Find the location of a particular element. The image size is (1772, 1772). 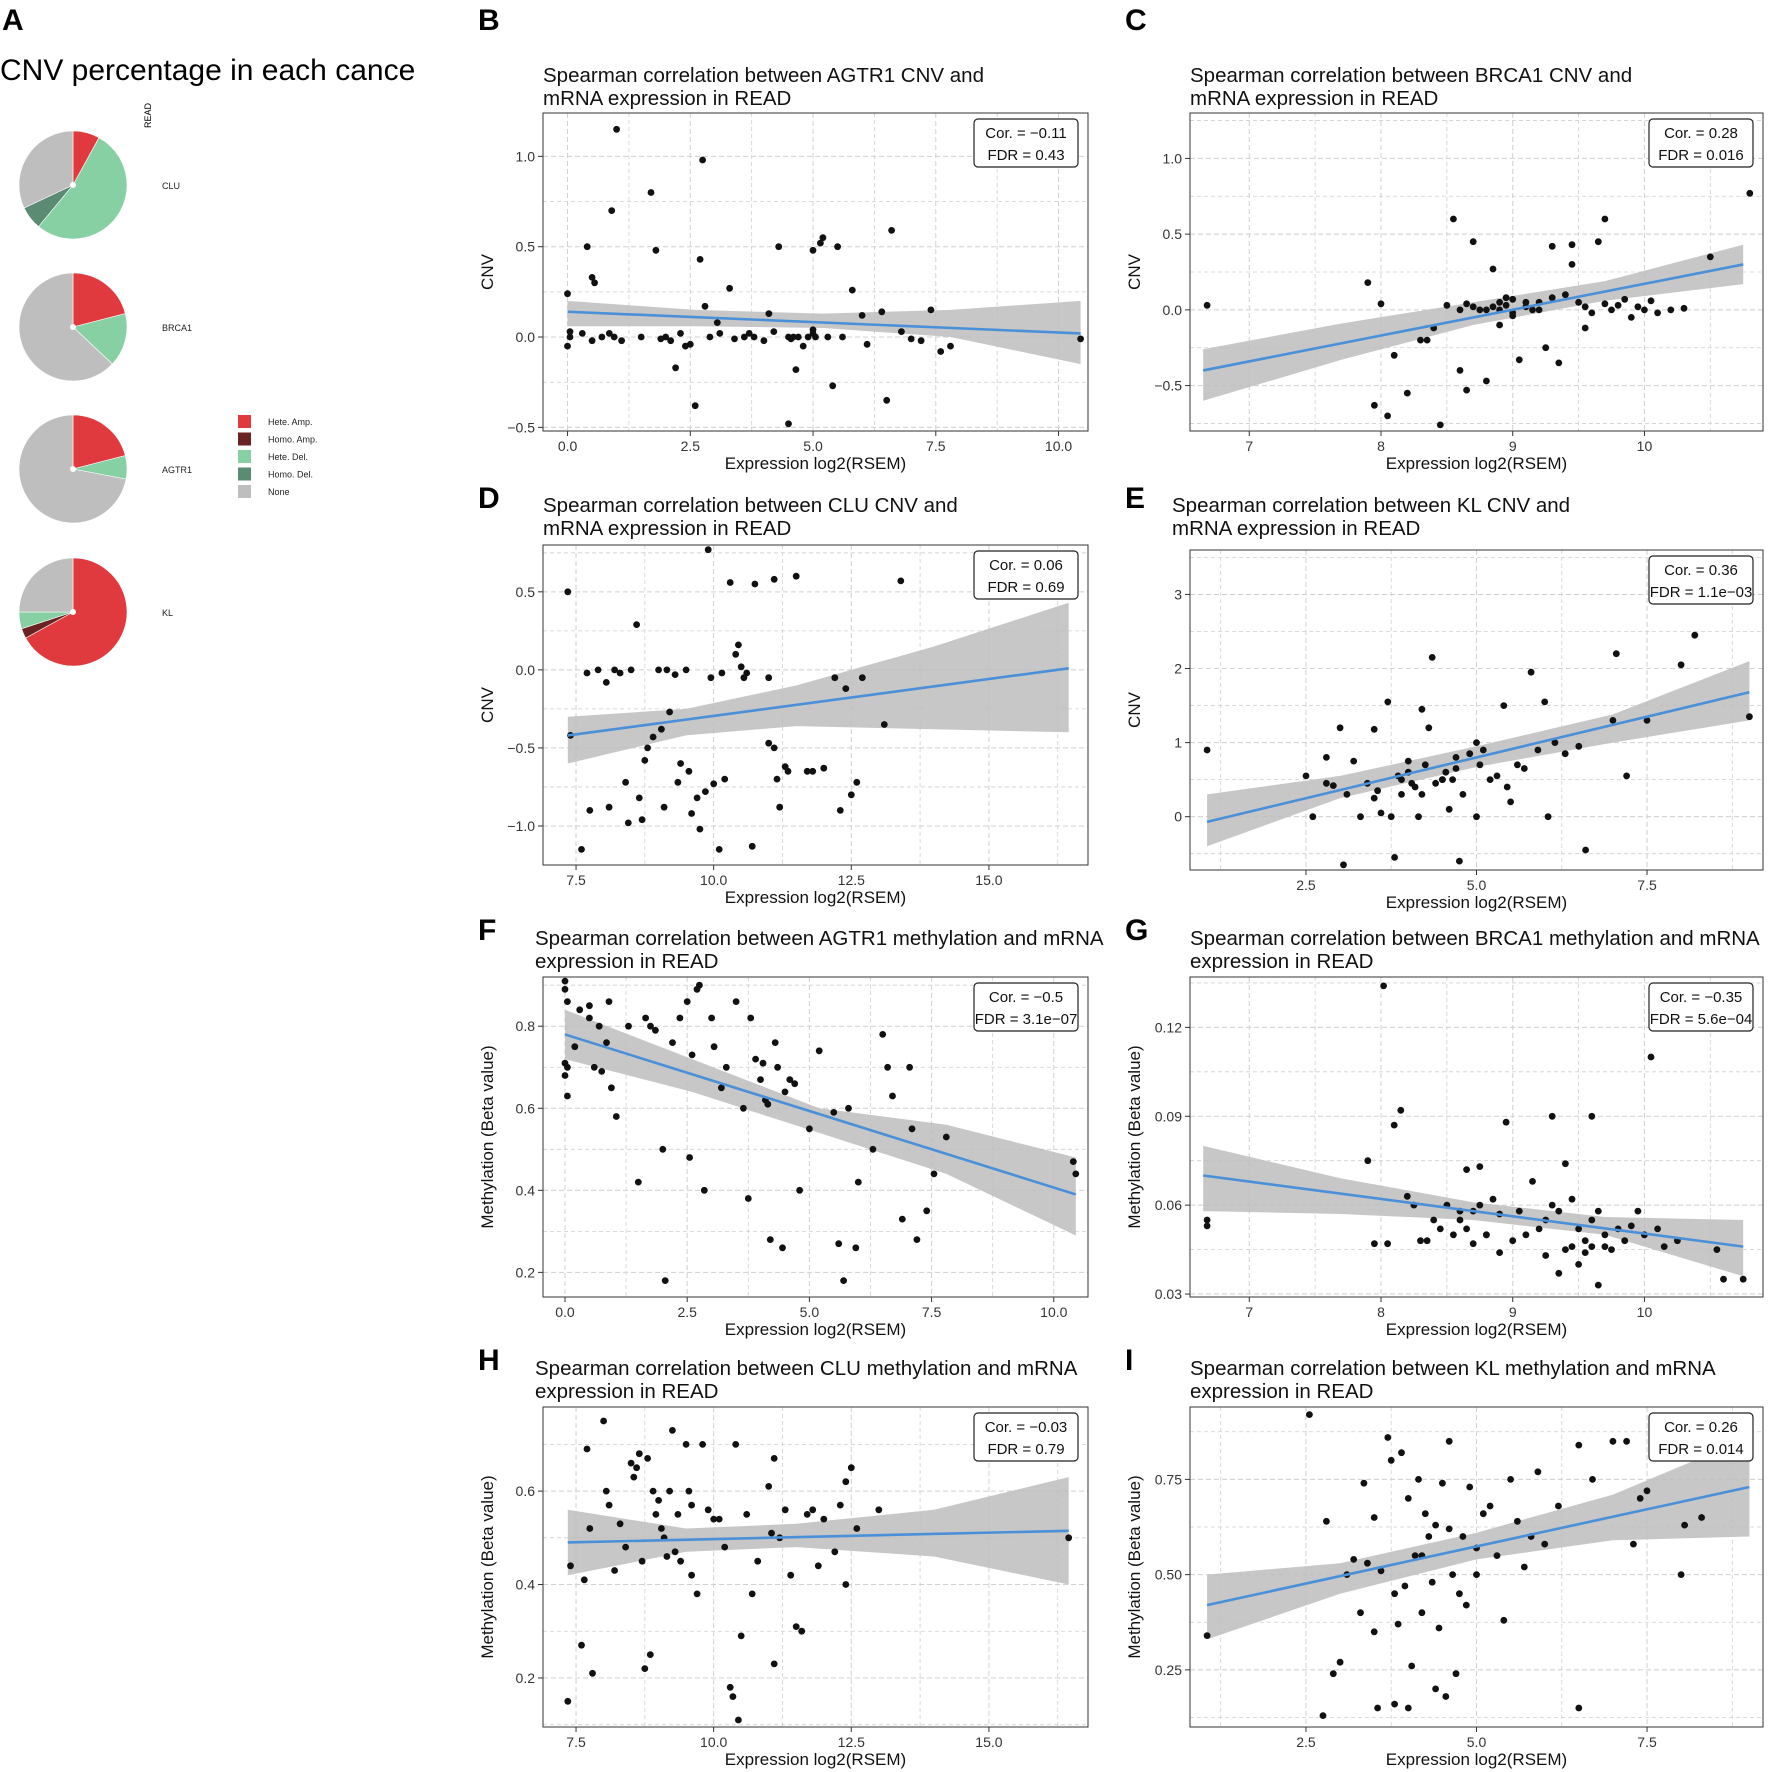

legend-label-homo-amp: Homo. Amp. is located at coordinates (293, 440).